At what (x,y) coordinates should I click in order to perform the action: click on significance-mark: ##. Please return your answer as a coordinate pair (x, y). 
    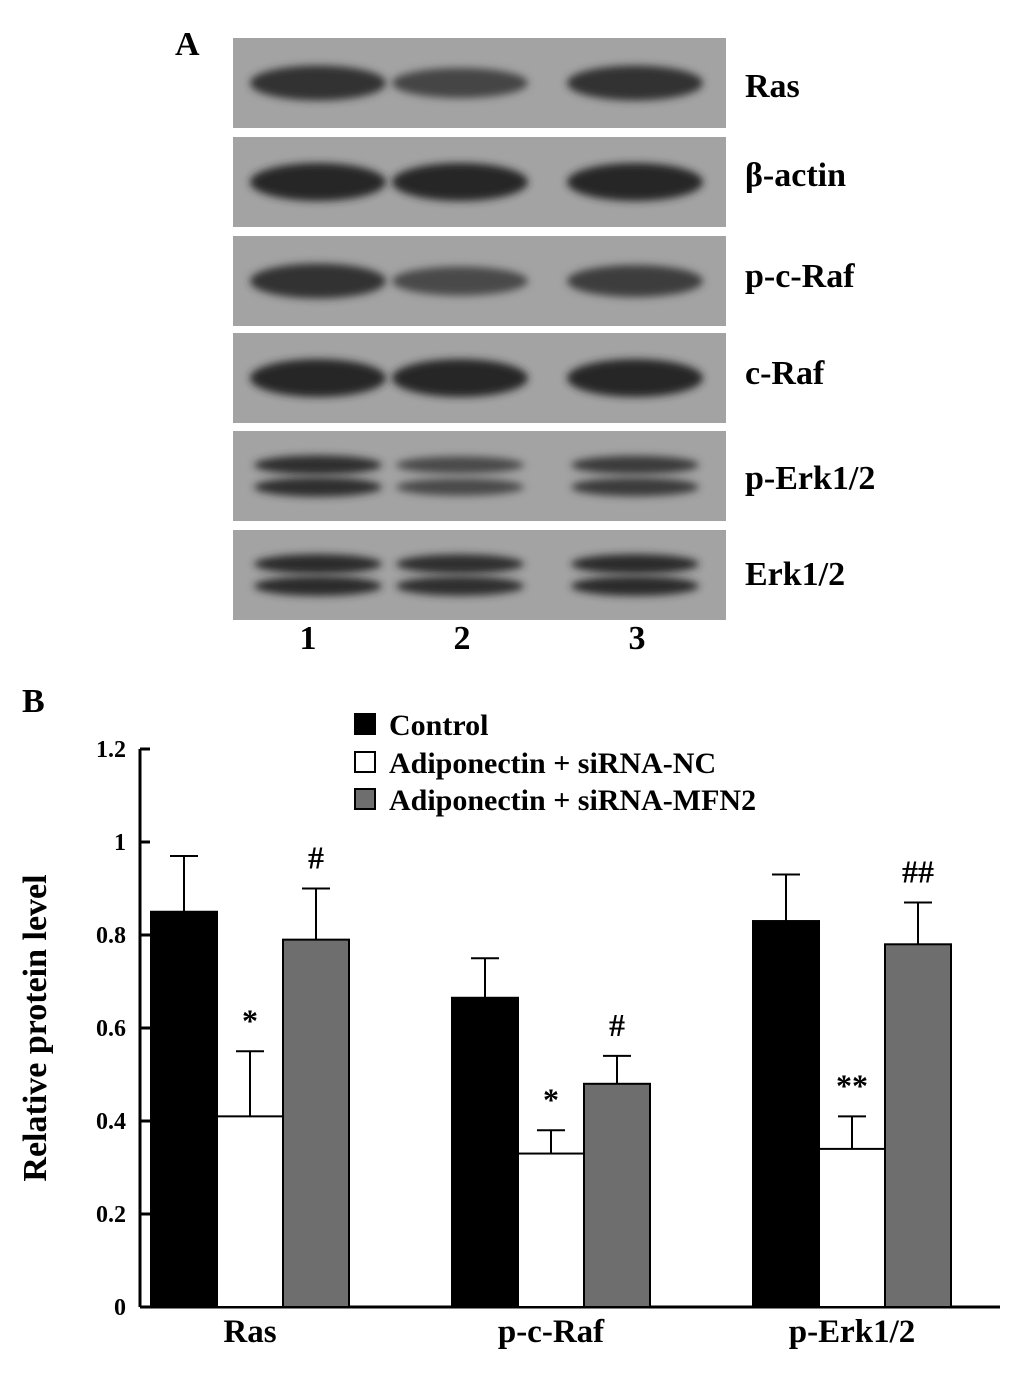
    Looking at the image, I should click on (918, 871).